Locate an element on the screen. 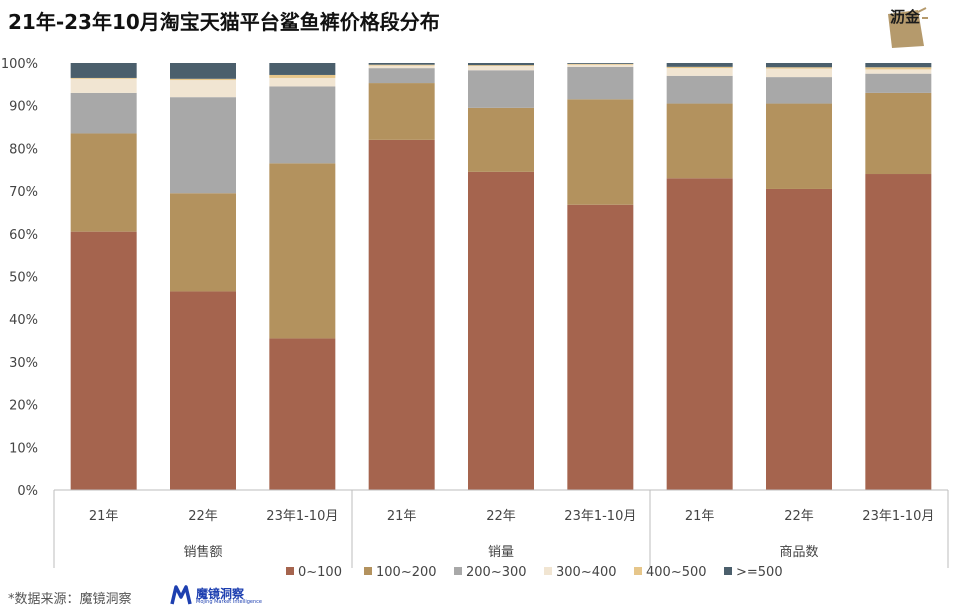  y-tick-label: 30% is located at coordinates (23, 363).